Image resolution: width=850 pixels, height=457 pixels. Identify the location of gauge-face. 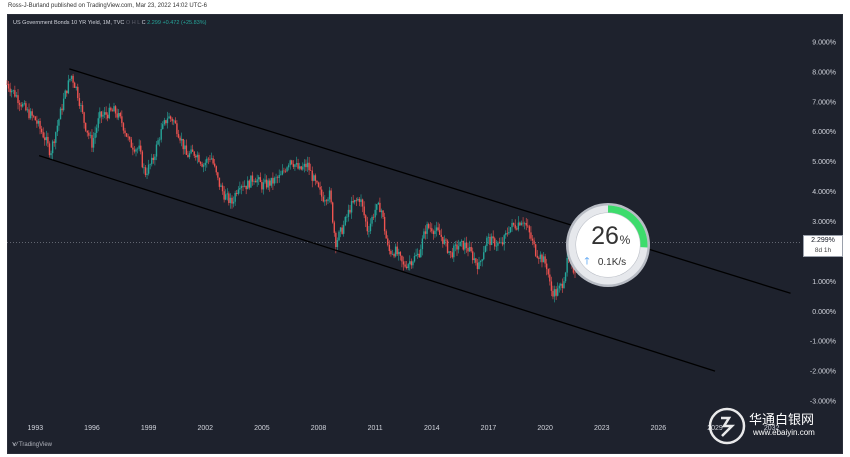
(608, 245).